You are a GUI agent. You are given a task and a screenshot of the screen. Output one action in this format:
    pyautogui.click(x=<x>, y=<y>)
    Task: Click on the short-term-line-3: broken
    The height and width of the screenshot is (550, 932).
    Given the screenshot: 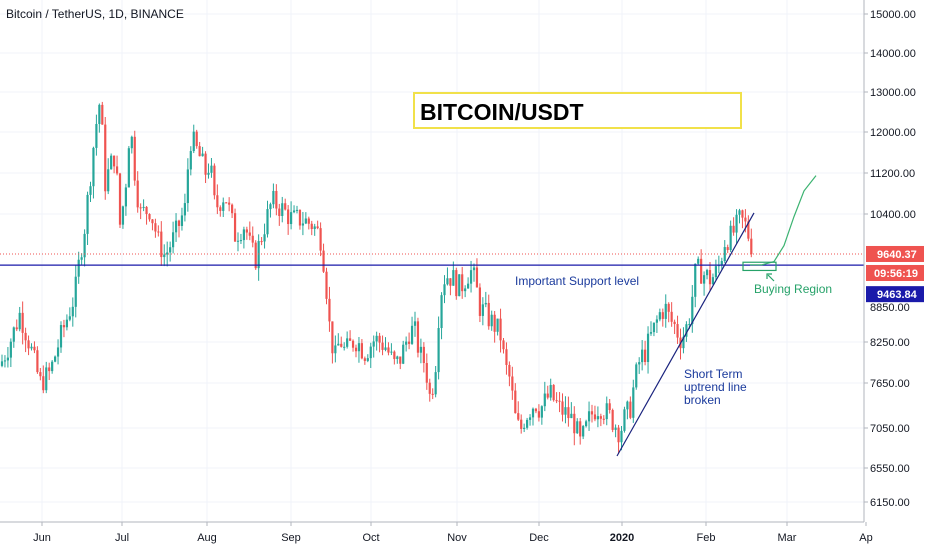 What is the action you would take?
    pyautogui.click(x=702, y=400)
    